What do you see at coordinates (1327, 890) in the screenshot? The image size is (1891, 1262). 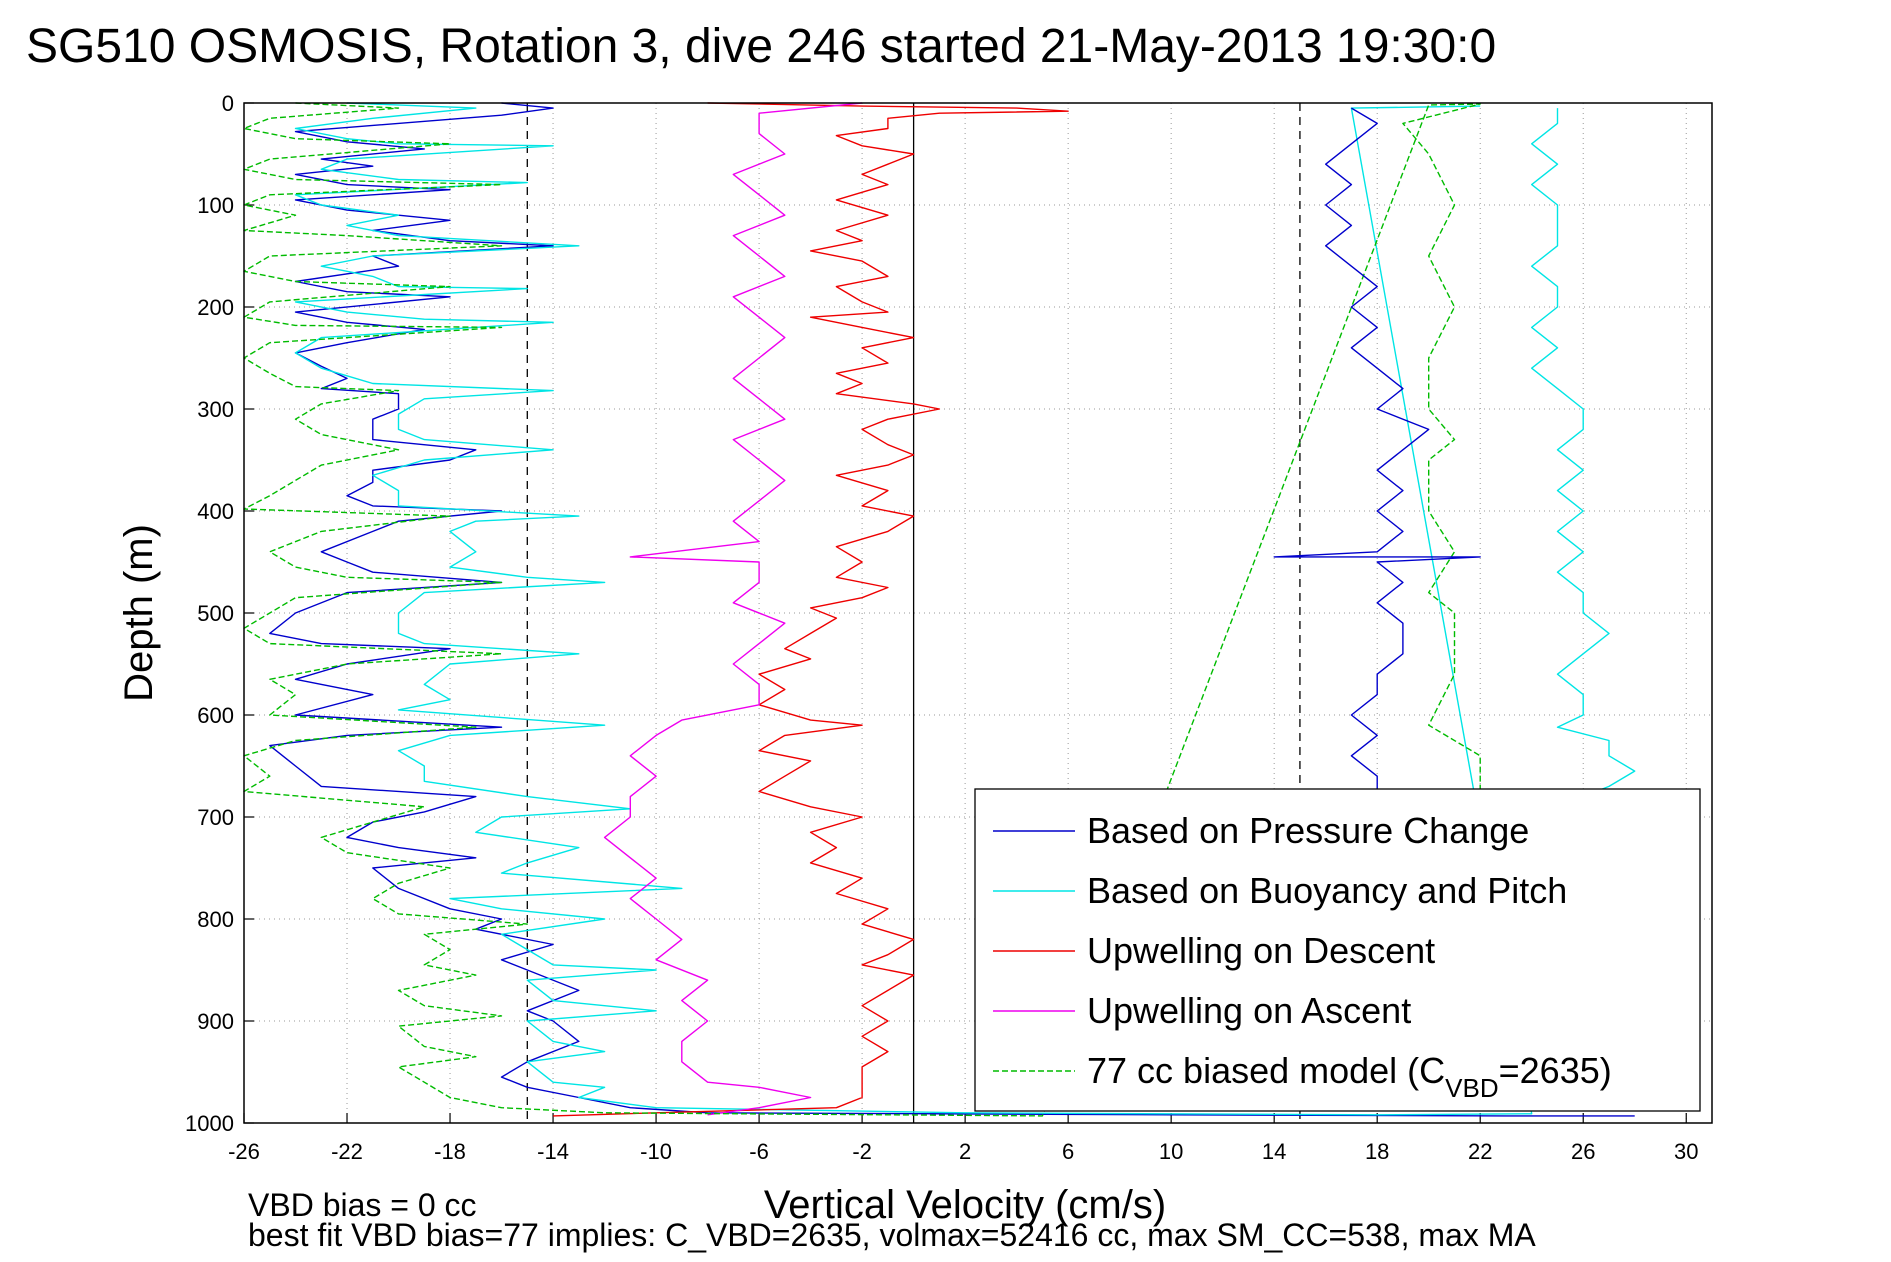 I see `legend-label: Based on Buoyancy and Pitch` at bounding box center [1327, 890].